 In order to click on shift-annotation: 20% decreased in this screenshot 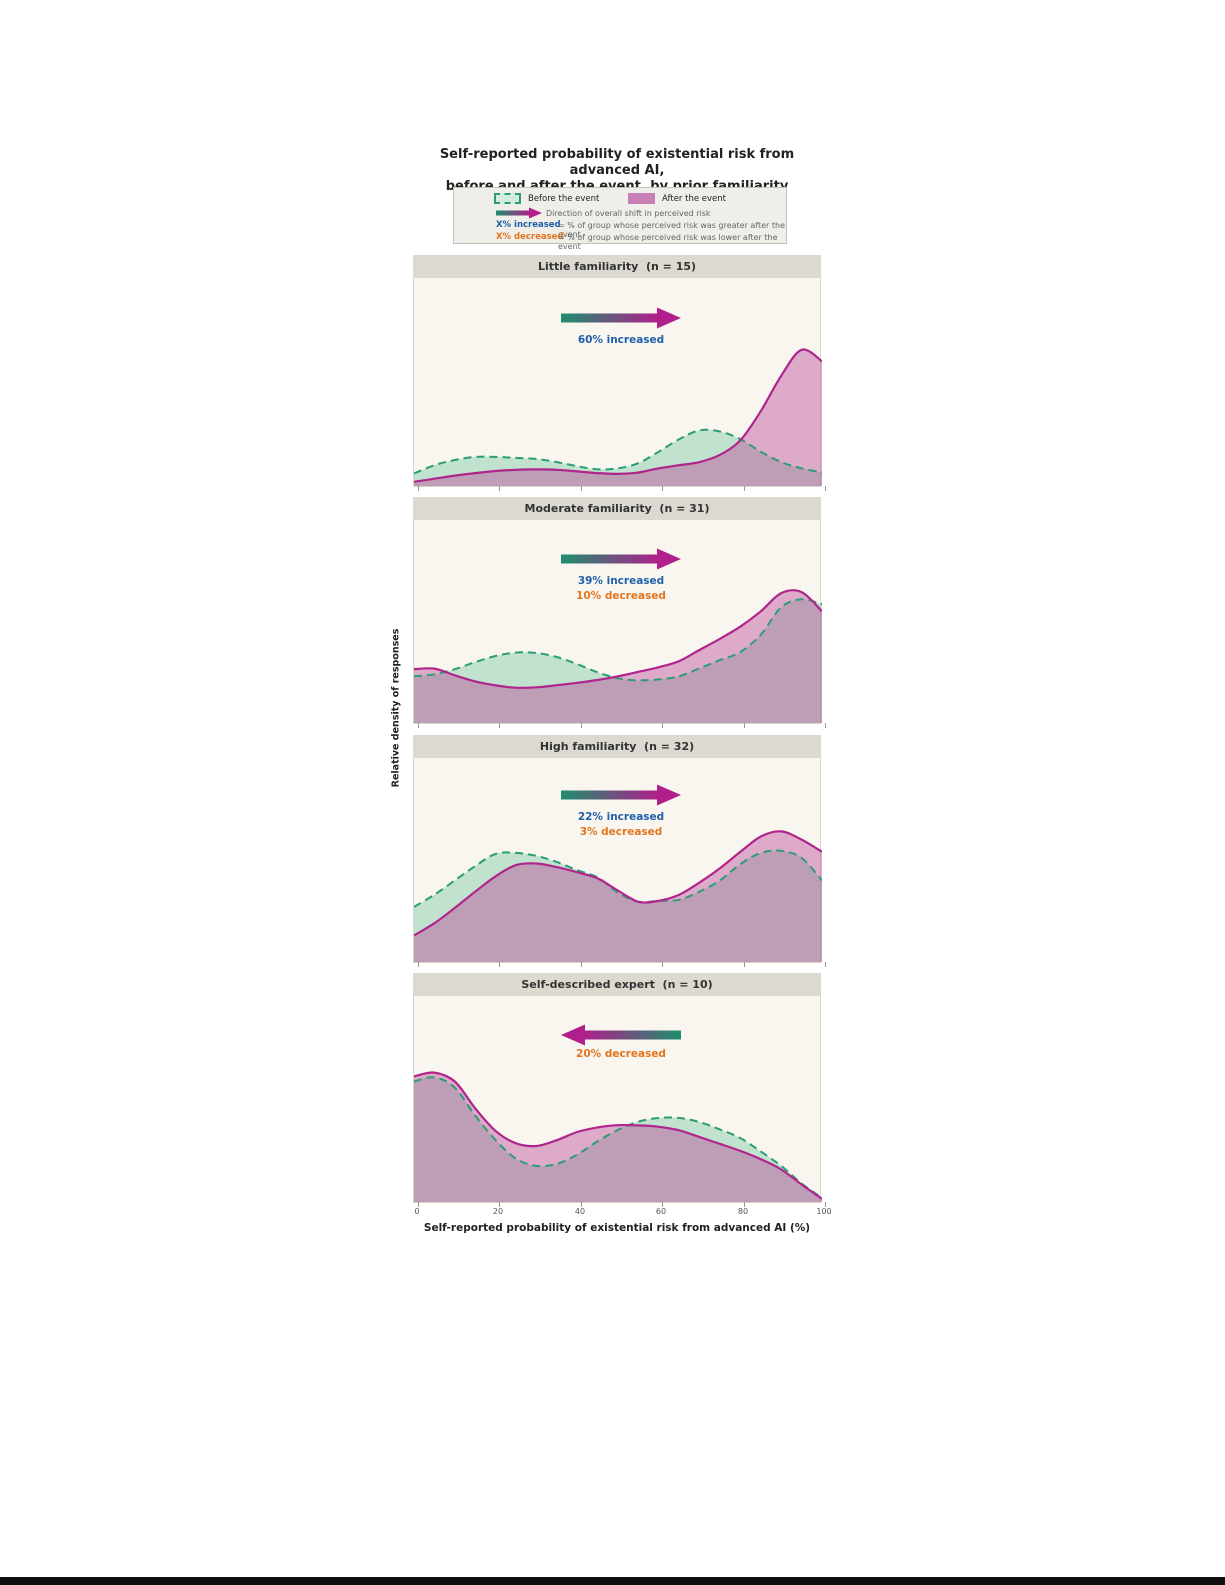, I will do `click(621, 1042)`.